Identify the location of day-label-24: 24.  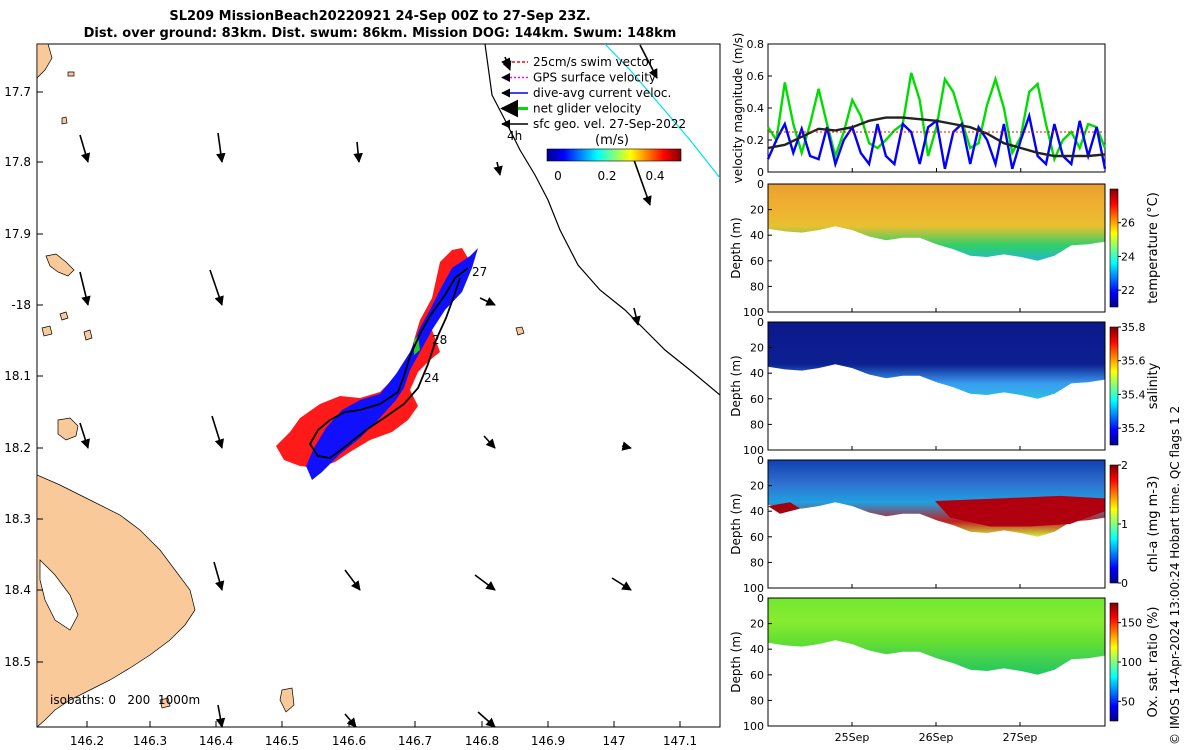
(431, 378).